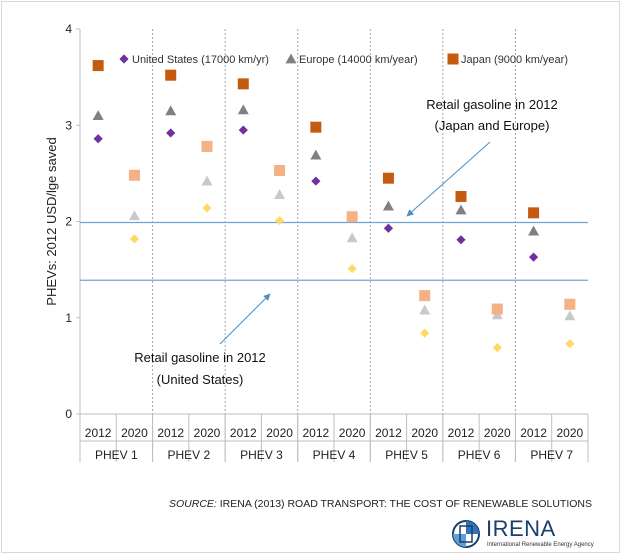  What do you see at coordinates (521, 528) in the screenshot?
I see `logo-wordmark: IRENA` at bounding box center [521, 528].